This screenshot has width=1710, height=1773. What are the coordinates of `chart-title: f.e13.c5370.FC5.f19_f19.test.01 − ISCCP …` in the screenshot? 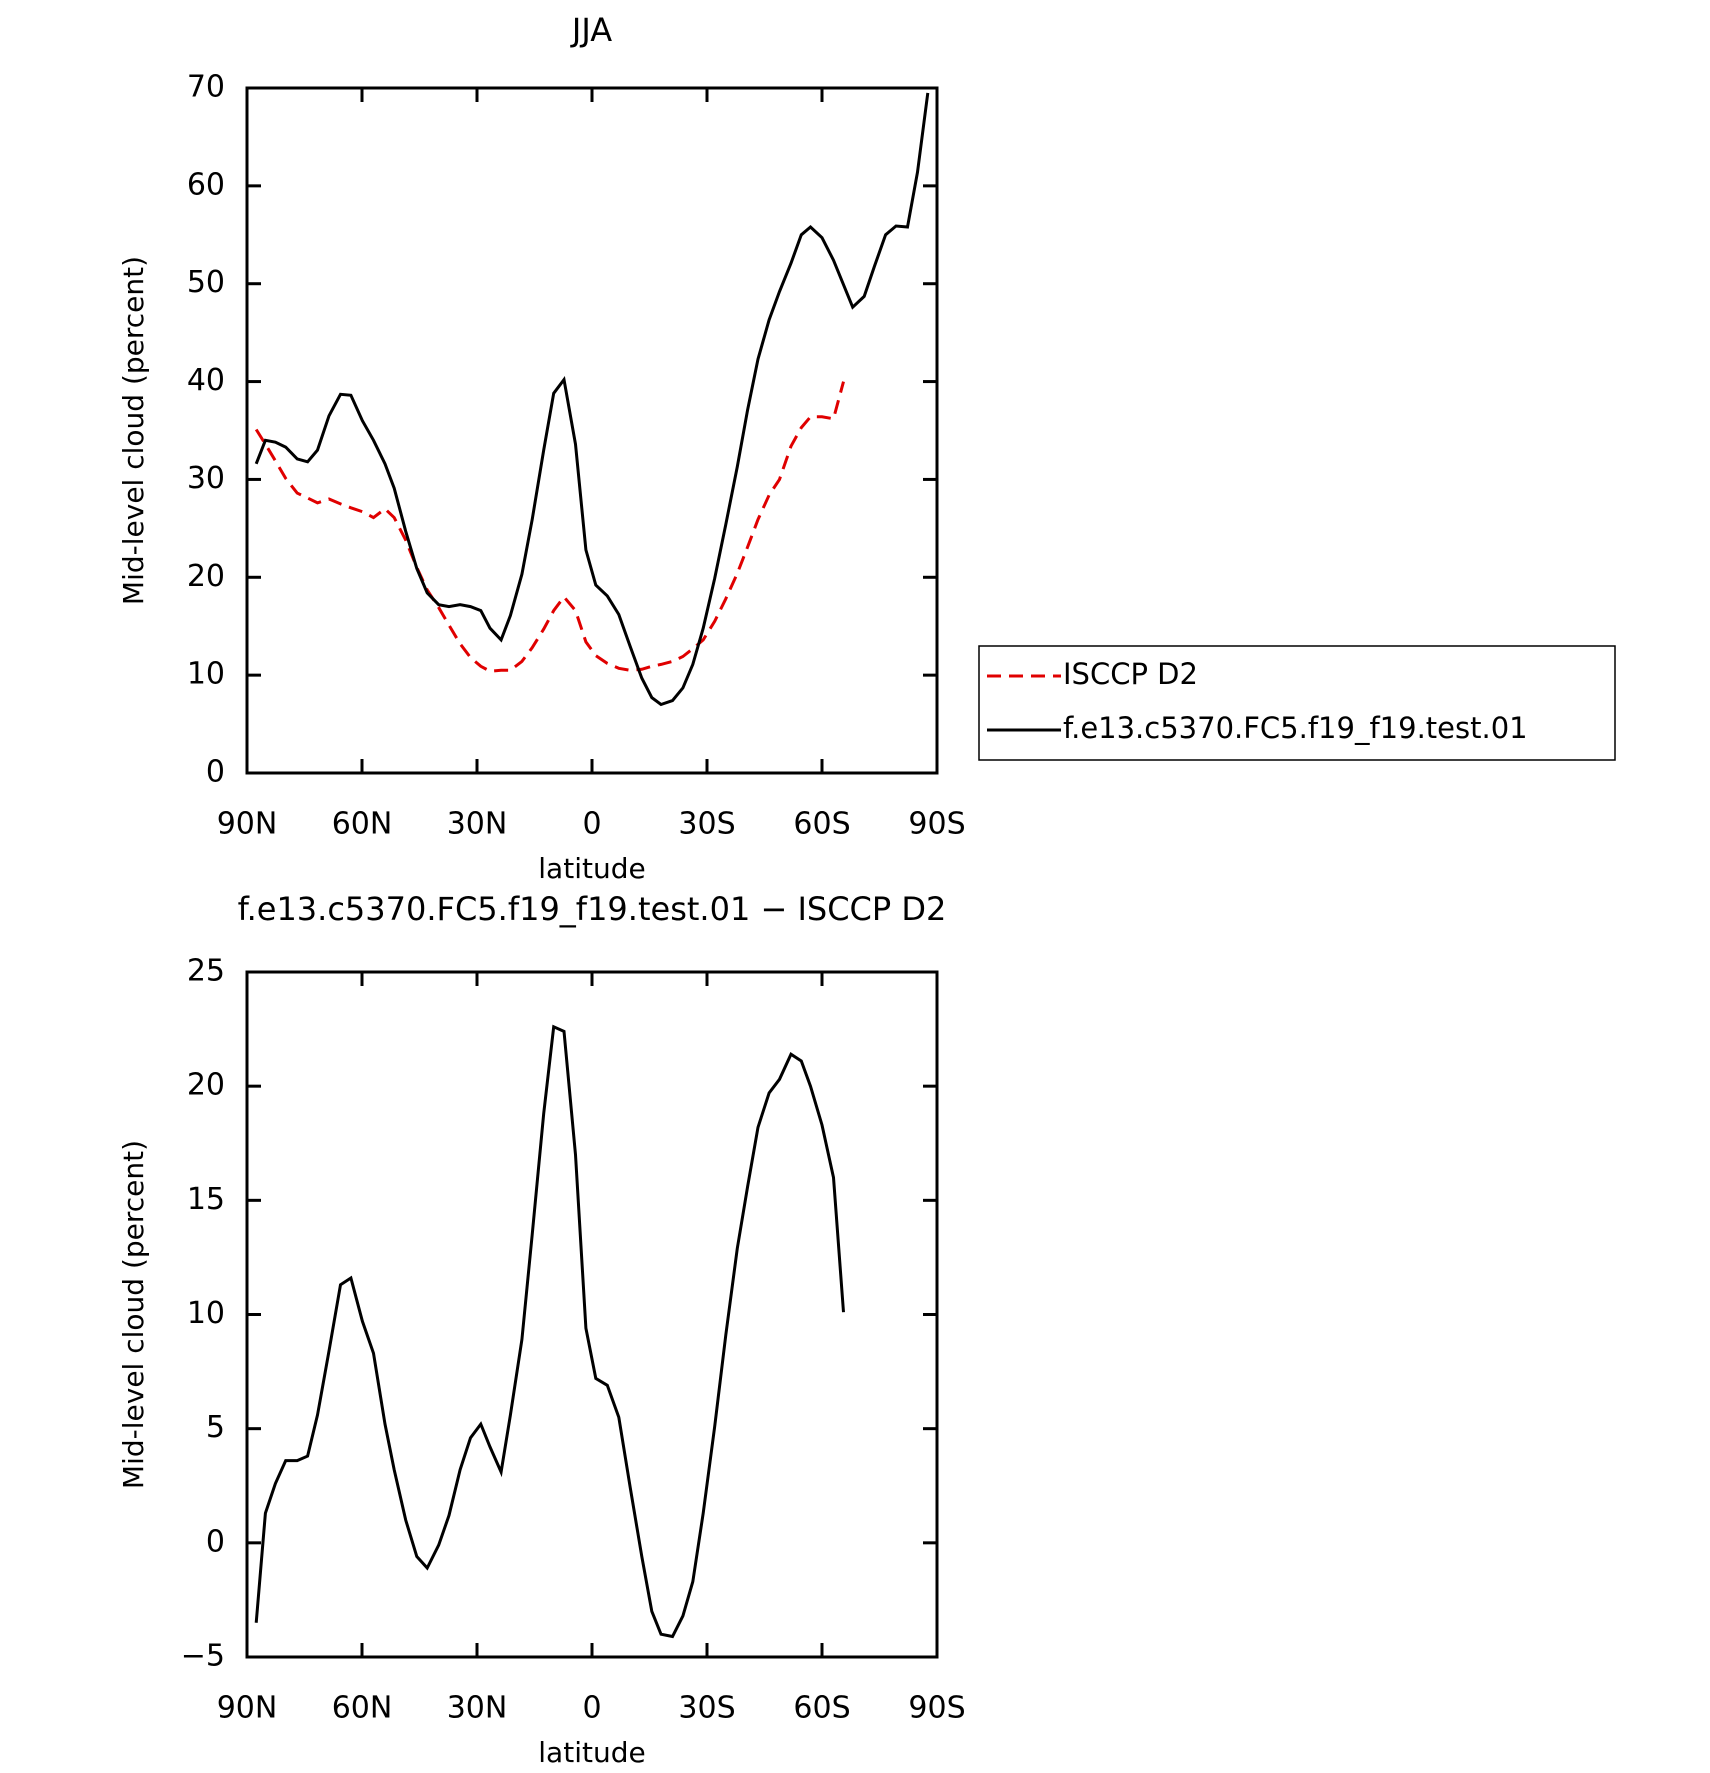 It's located at (592, 909).